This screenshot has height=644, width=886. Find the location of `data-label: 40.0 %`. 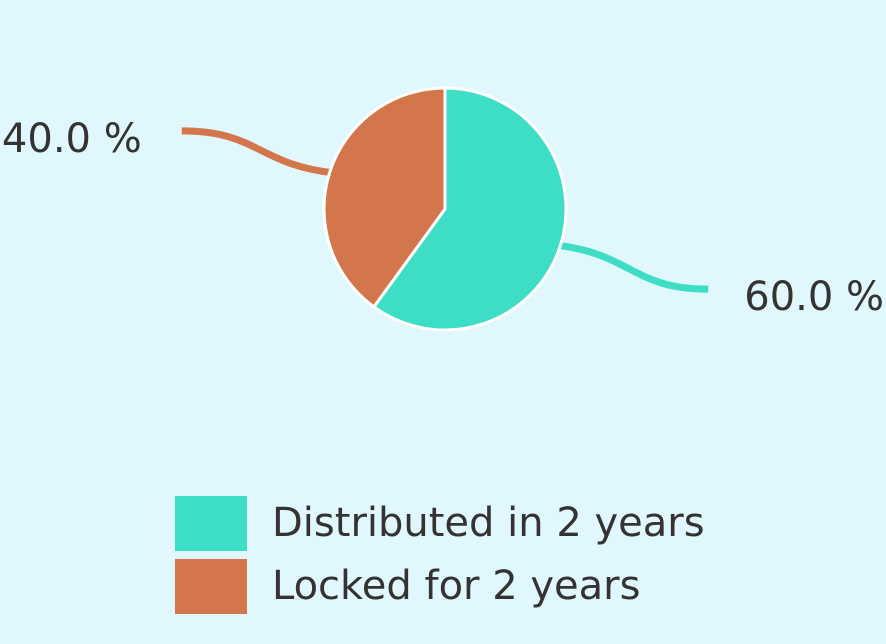

data-label: 40.0 % is located at coordinates (72, 139).